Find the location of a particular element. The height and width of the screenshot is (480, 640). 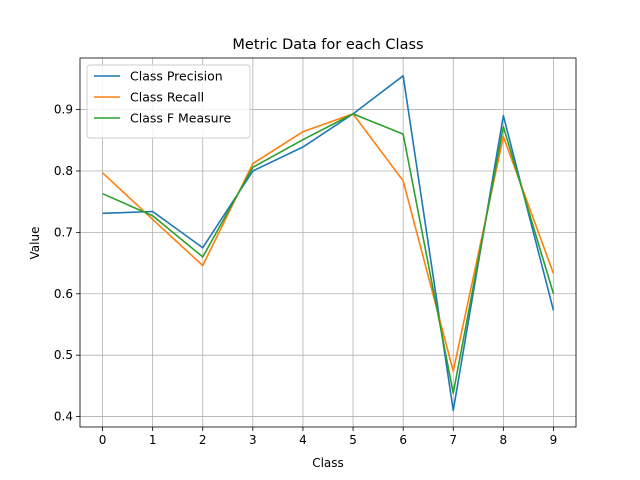

x-tick-label: 7 is located at coordinates (453, 440).